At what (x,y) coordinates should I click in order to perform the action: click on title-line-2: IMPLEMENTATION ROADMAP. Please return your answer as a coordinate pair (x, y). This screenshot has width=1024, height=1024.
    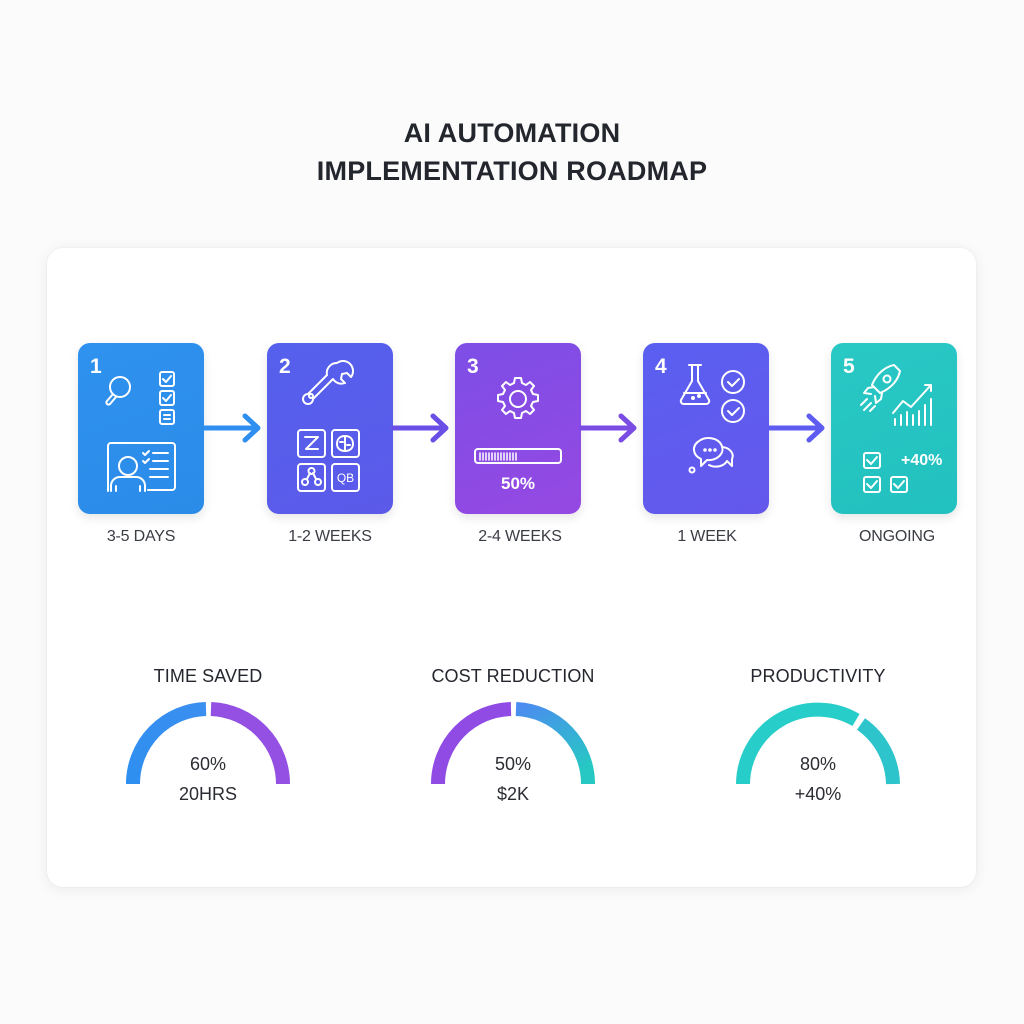
    Looking at the image, I should click on (512, 171).